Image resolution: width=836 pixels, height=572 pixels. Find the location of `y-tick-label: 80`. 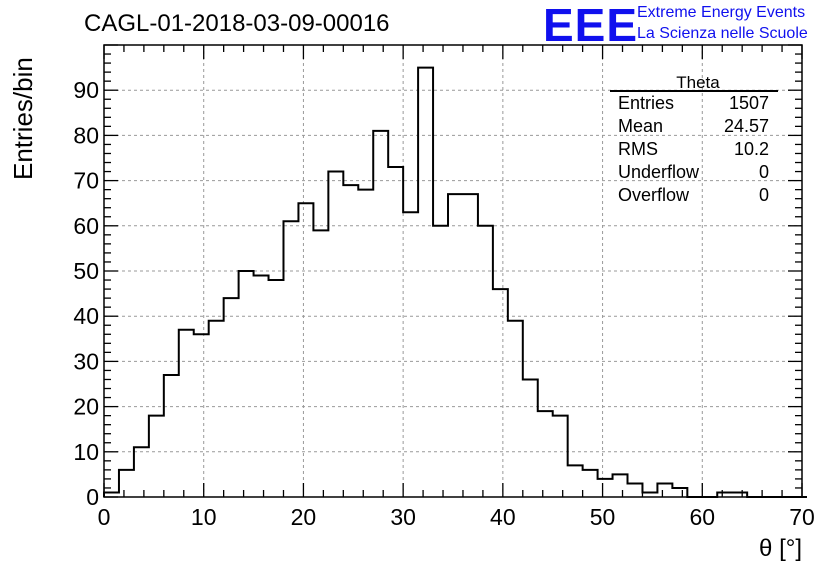

y-tick-label: 80 is located at coordinates (86, 135).